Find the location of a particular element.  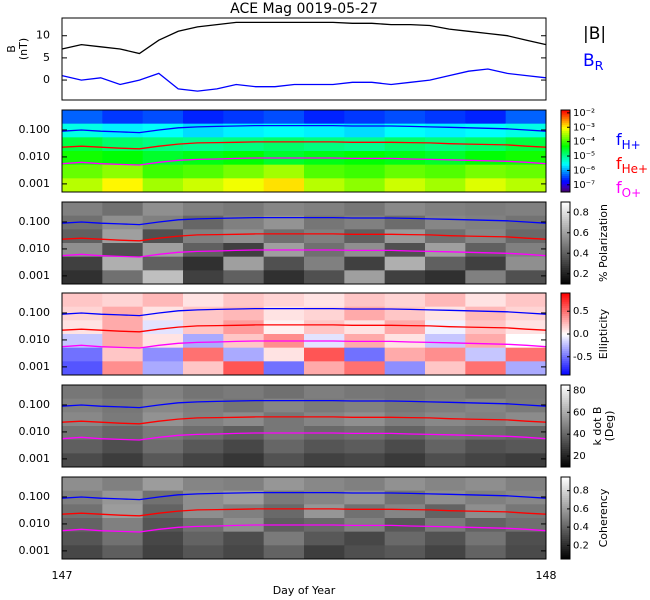

colorbar-label: Coherency is located at coordinates (603, 517).